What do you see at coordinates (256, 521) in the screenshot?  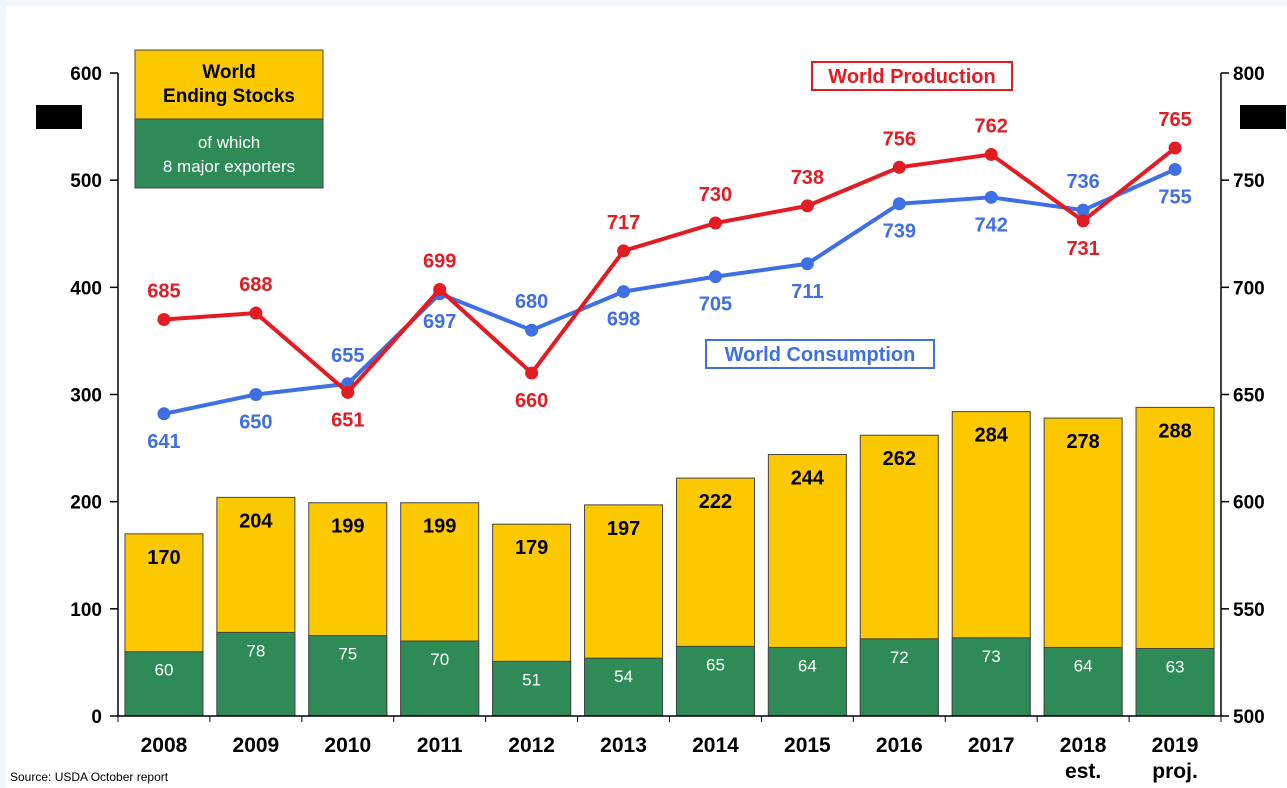 I see `stocks-value-label: 204` at bounding box center [256, 521].